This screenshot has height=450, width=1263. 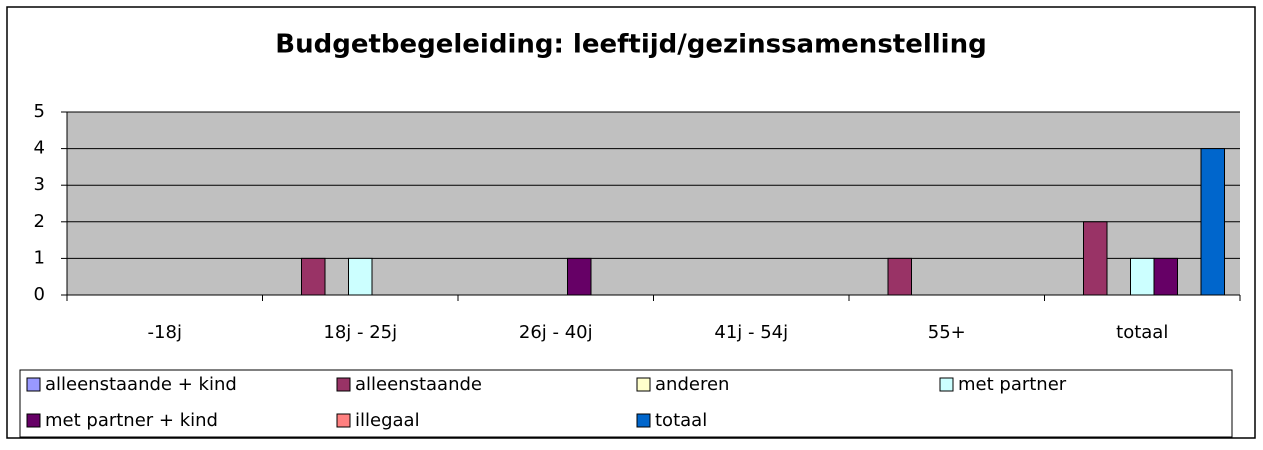 I want to click on legend-label: illegaal, so click(x=387, y=420).